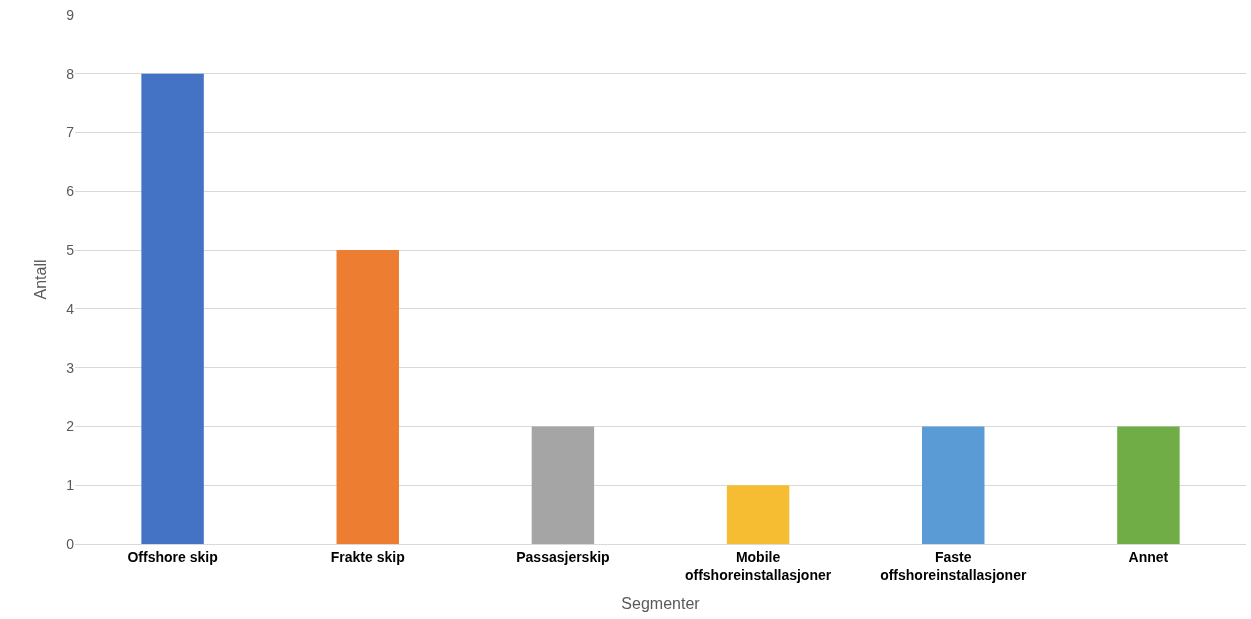 The image size is (1251, 619). I want to click on y-tick-label: 2, so click(70, 426).